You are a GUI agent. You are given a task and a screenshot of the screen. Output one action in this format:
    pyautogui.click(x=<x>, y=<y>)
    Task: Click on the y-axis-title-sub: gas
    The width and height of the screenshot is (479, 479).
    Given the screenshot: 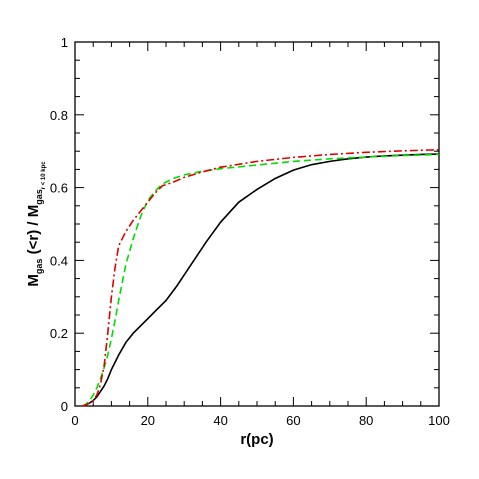 What is the action you would take?
    pyautogui.click(x=39, y=267)
    